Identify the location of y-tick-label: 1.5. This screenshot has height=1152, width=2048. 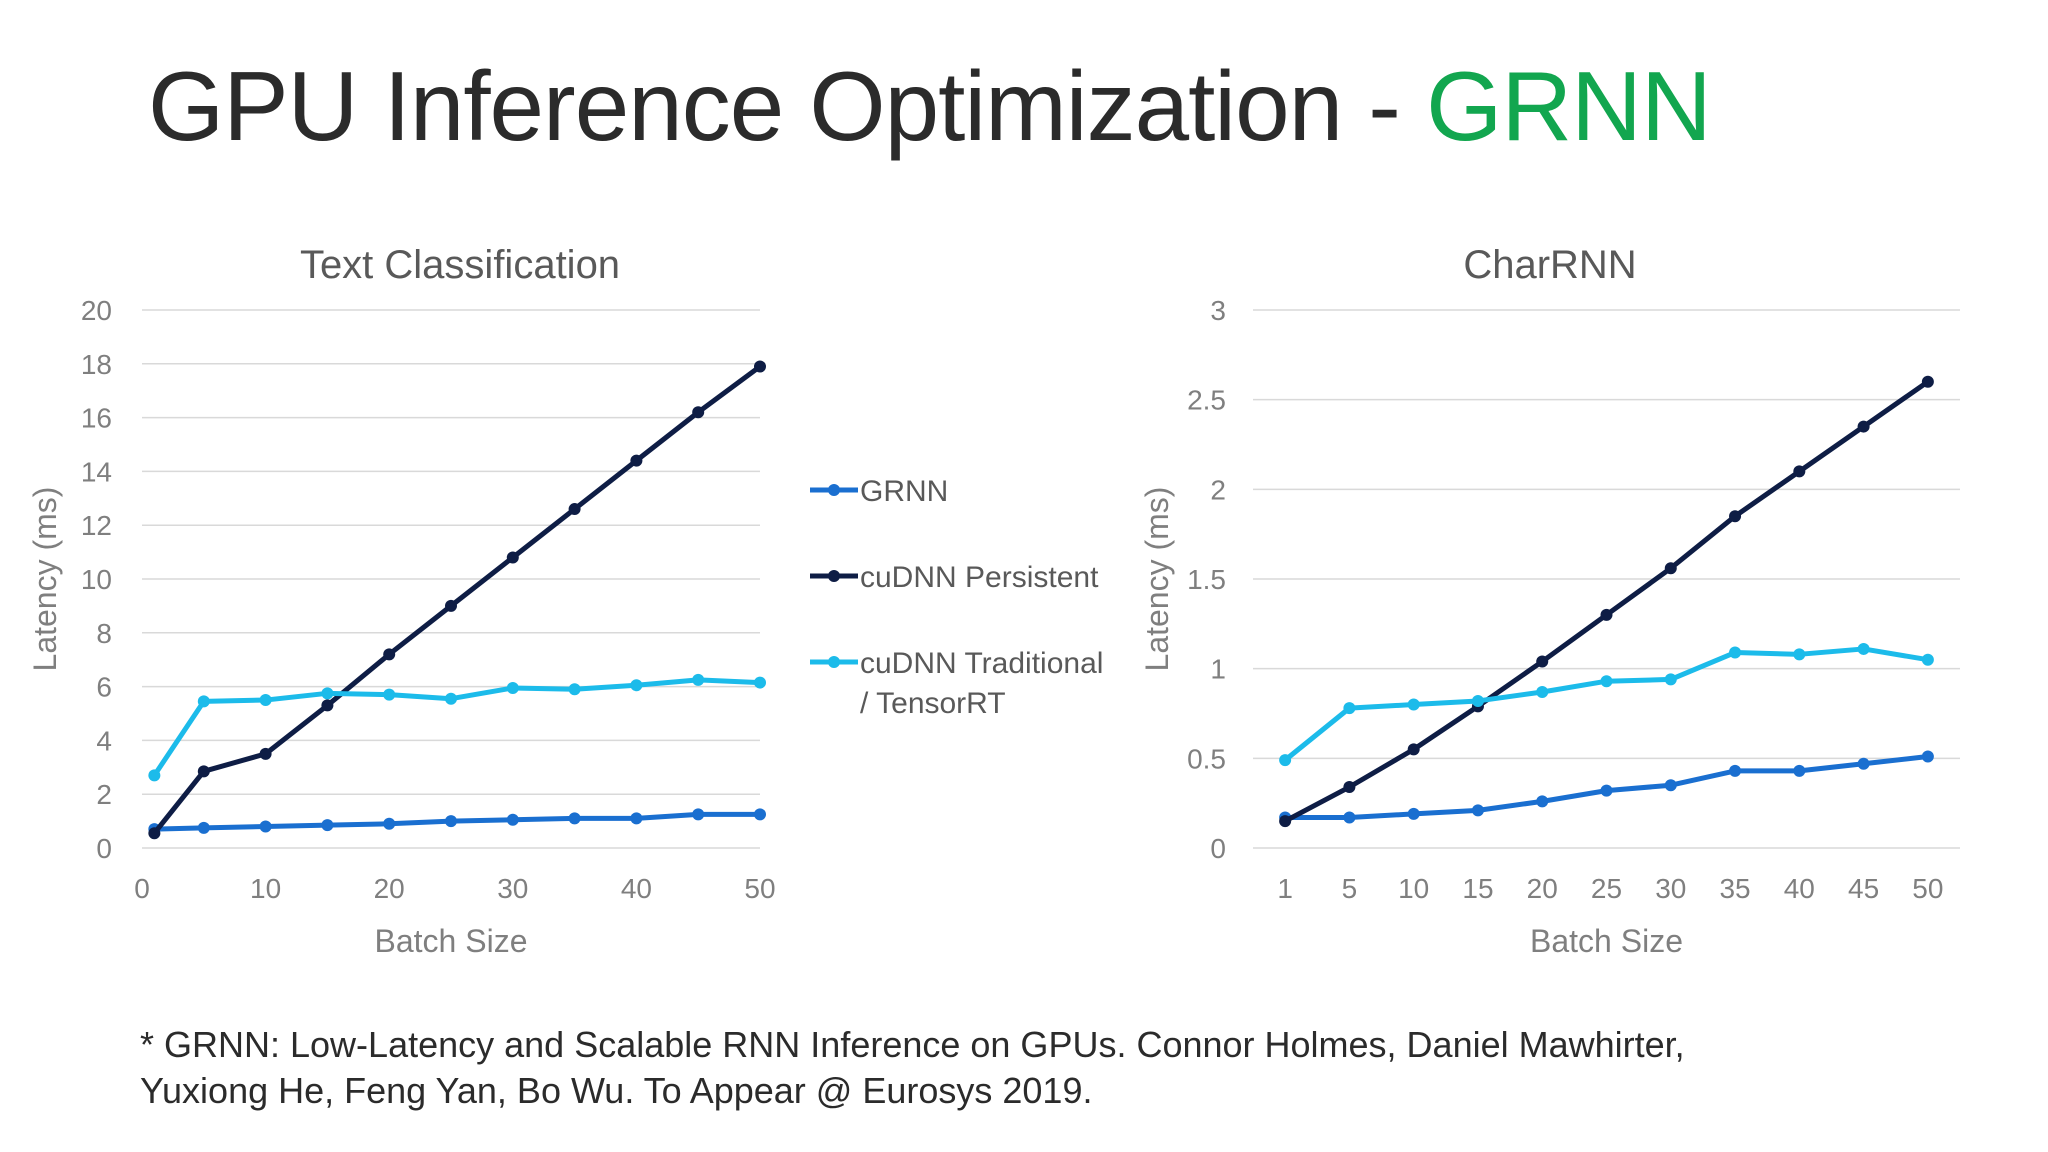
(1206, 579).